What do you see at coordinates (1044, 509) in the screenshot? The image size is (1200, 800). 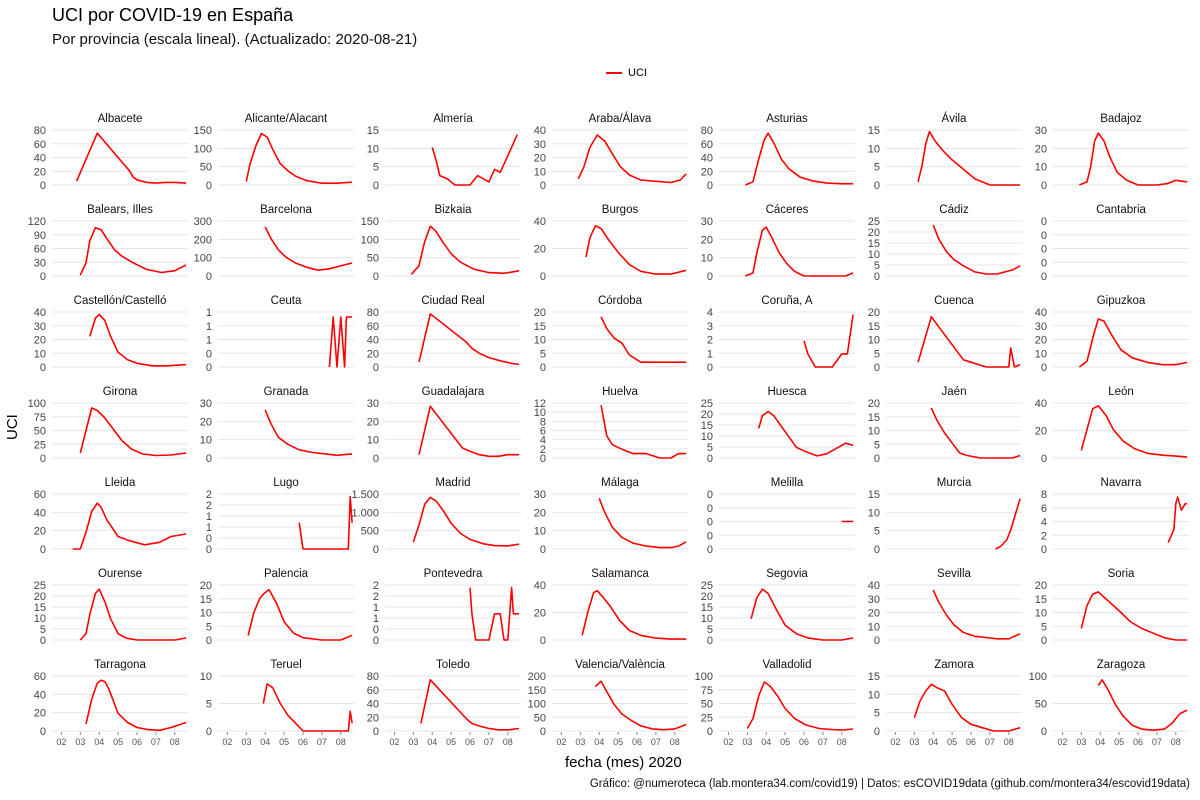 I see `y-tick-label: 6` at bounding box center [1044, 509].